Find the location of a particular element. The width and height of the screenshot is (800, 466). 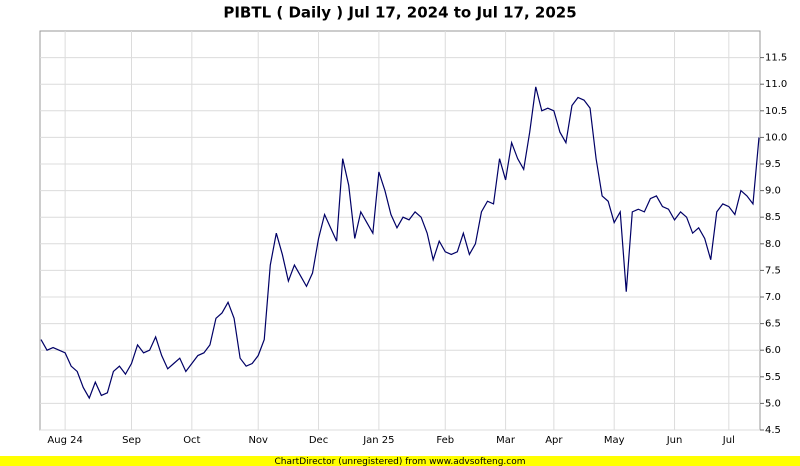

x-tick-label: Feb is located at coordinates (445, 440).